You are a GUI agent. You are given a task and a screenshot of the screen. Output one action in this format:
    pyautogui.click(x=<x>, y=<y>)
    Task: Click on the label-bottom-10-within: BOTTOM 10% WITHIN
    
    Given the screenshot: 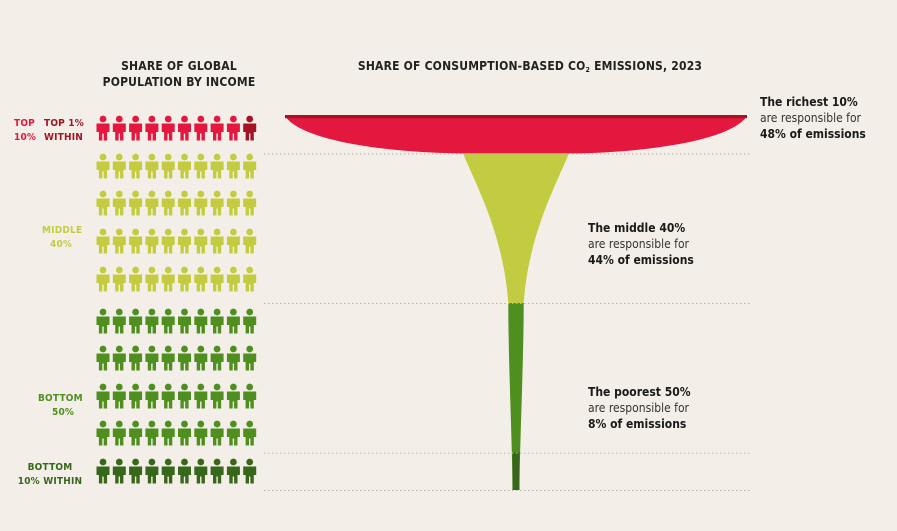 What is the action you would take?
    pyautogui.click(x=50, y=475)
    